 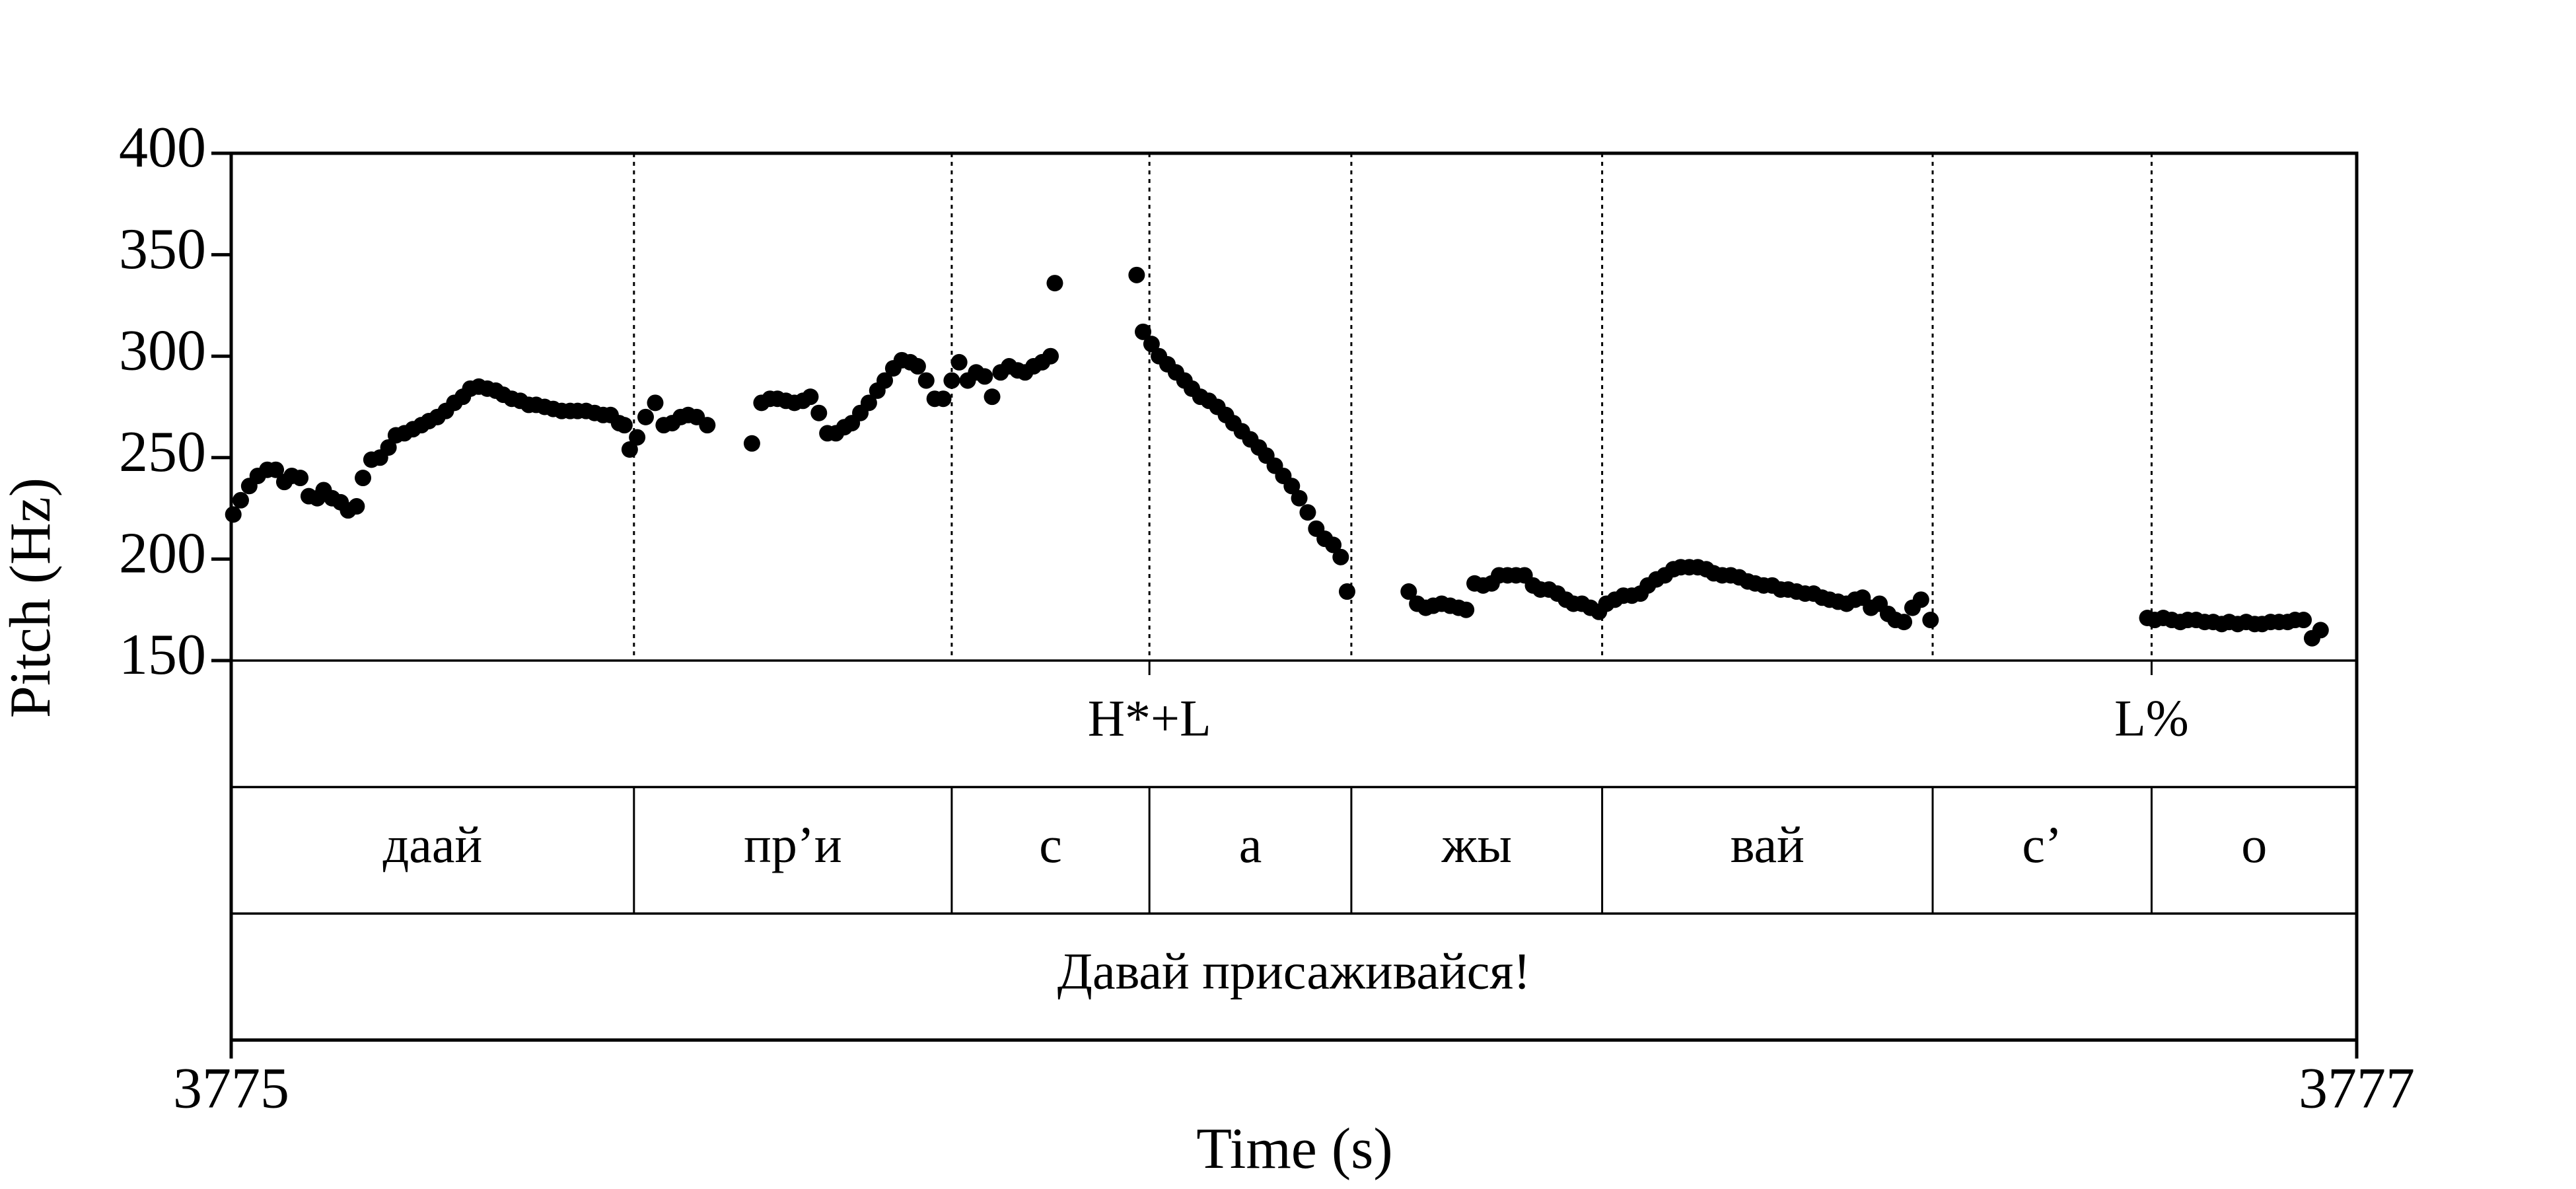 What do you see at coordinates (1251, 844) in the screenshot?
I see `interval-label: а` at bounding box center [1251, 844].